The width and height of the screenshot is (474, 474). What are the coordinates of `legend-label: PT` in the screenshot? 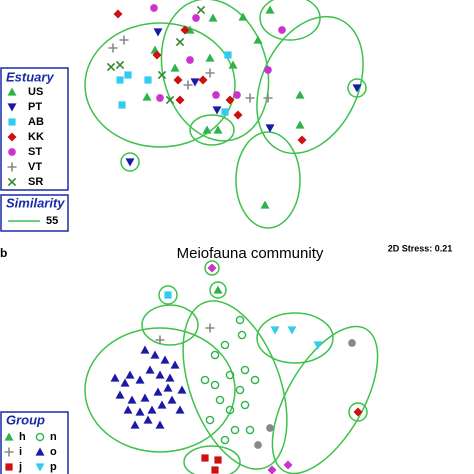 It's located at (35, 107).